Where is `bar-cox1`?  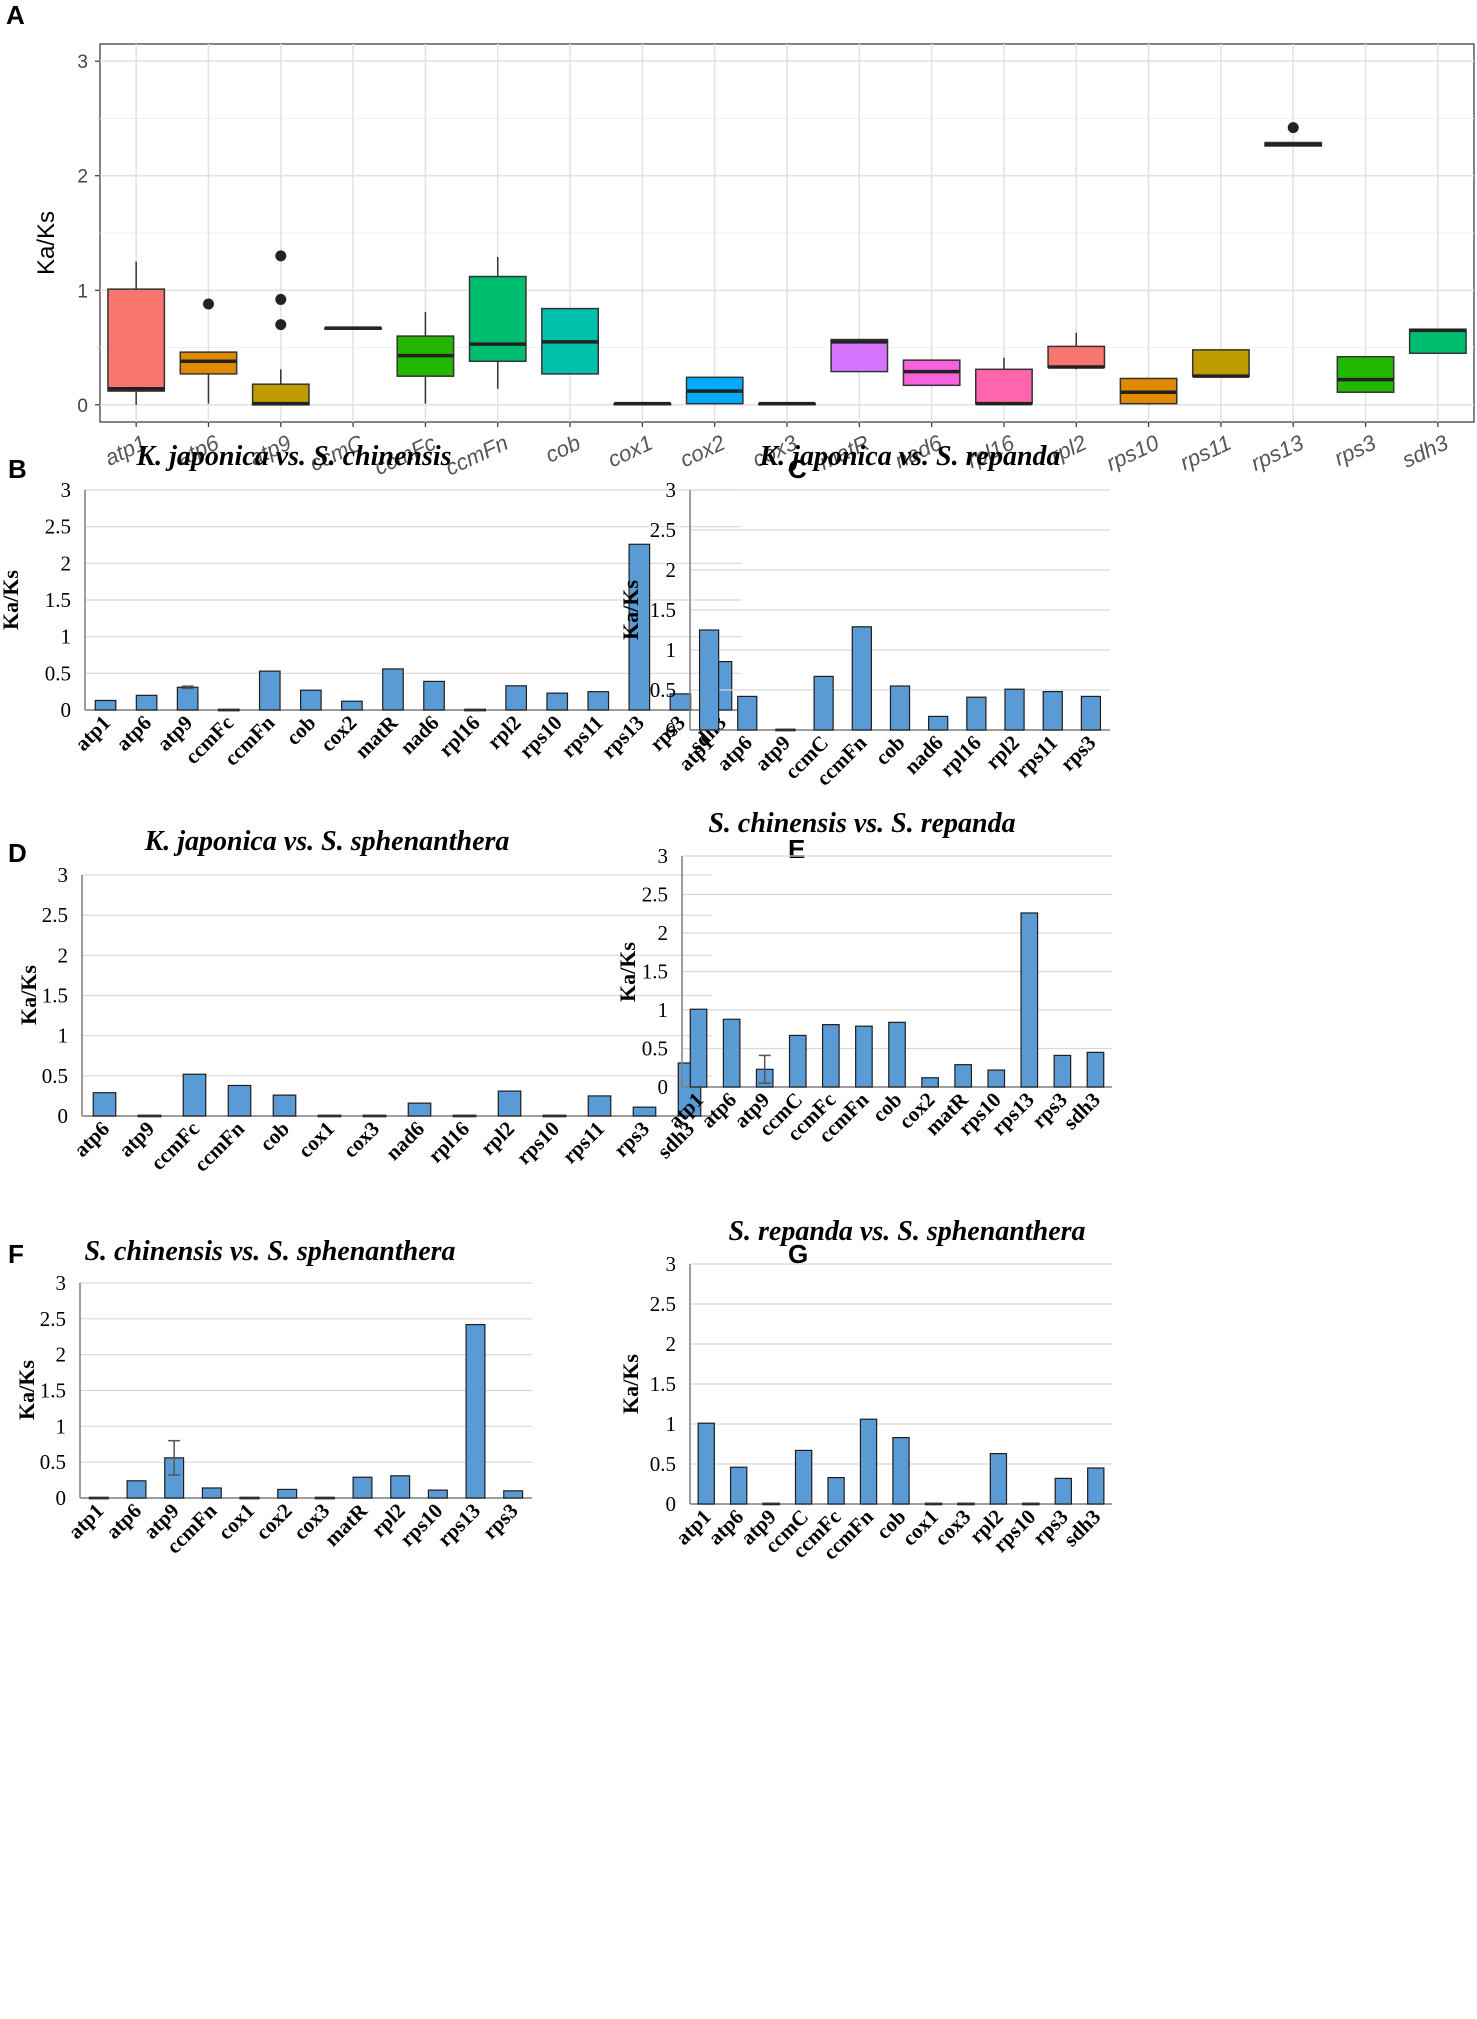 bar-cox1 is located at coordinates (329, 1116).